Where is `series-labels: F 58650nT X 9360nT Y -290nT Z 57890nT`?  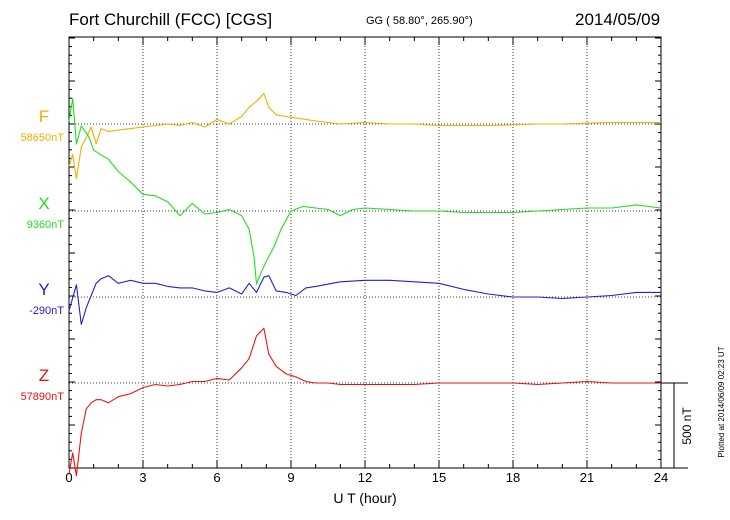
series-labels: F 58650nT X 9360nT Y -290nT Z 57890nT is located at coordinates (43, 255).